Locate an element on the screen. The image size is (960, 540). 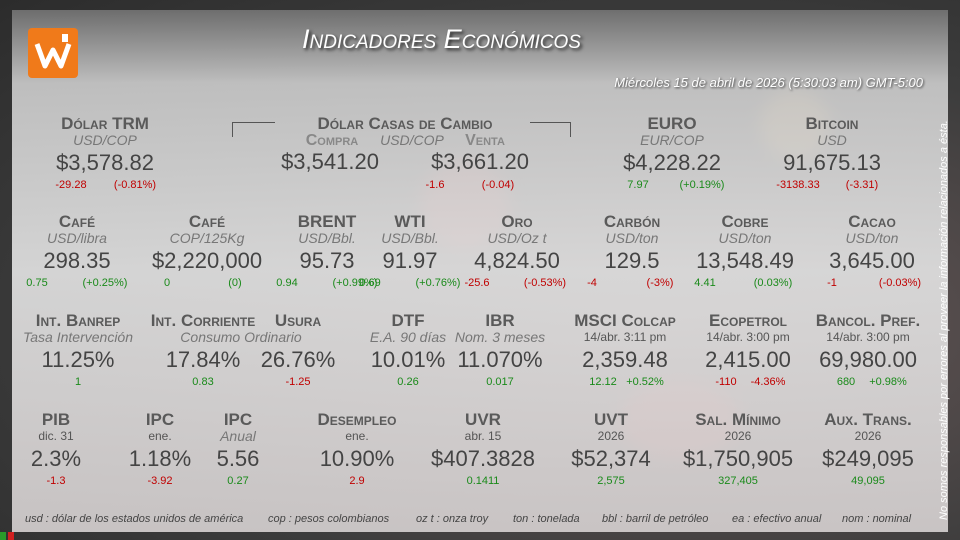
value: 91,675.13 is located at coordinates (832, 162).